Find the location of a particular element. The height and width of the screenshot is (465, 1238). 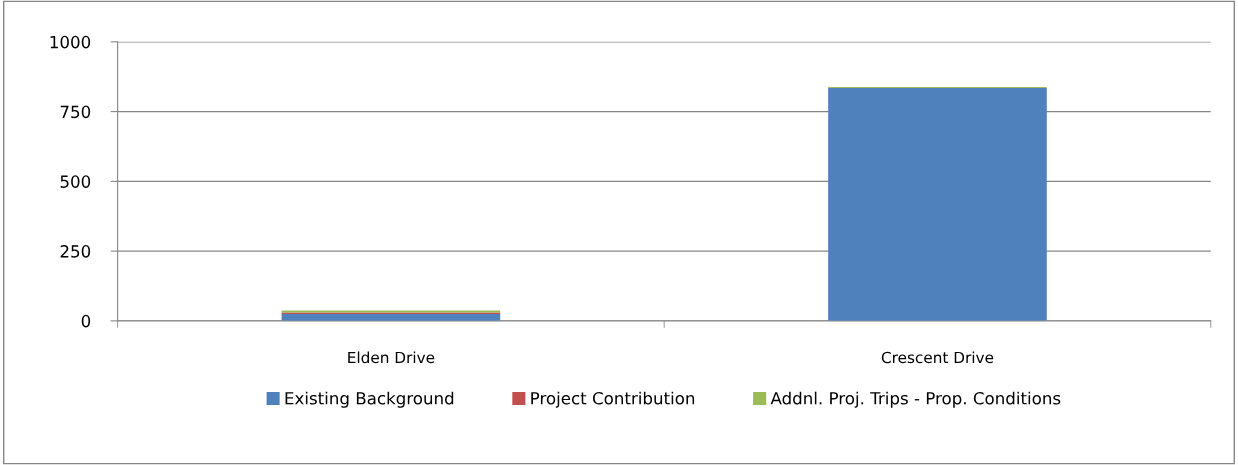

legend-label: Addnl. Proj. Trips - Prop. Conditions is located at coordinates (915, 399).